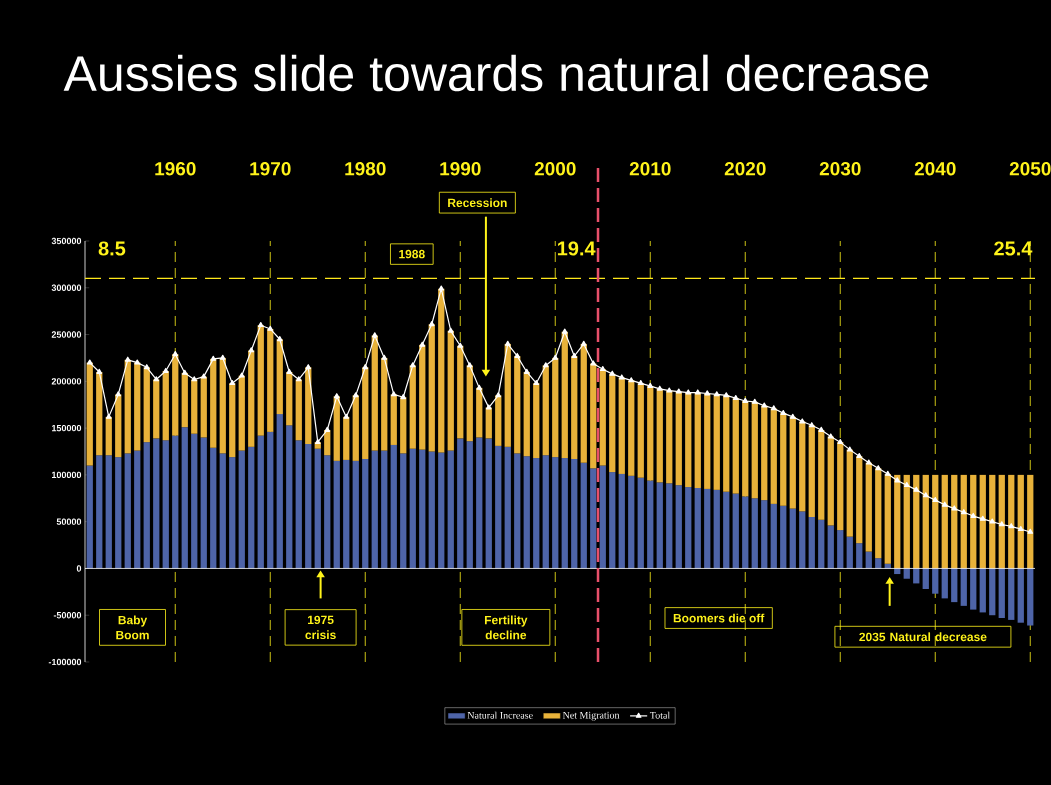  I want to click on x-tick-label: 2020, so click(745, 169).